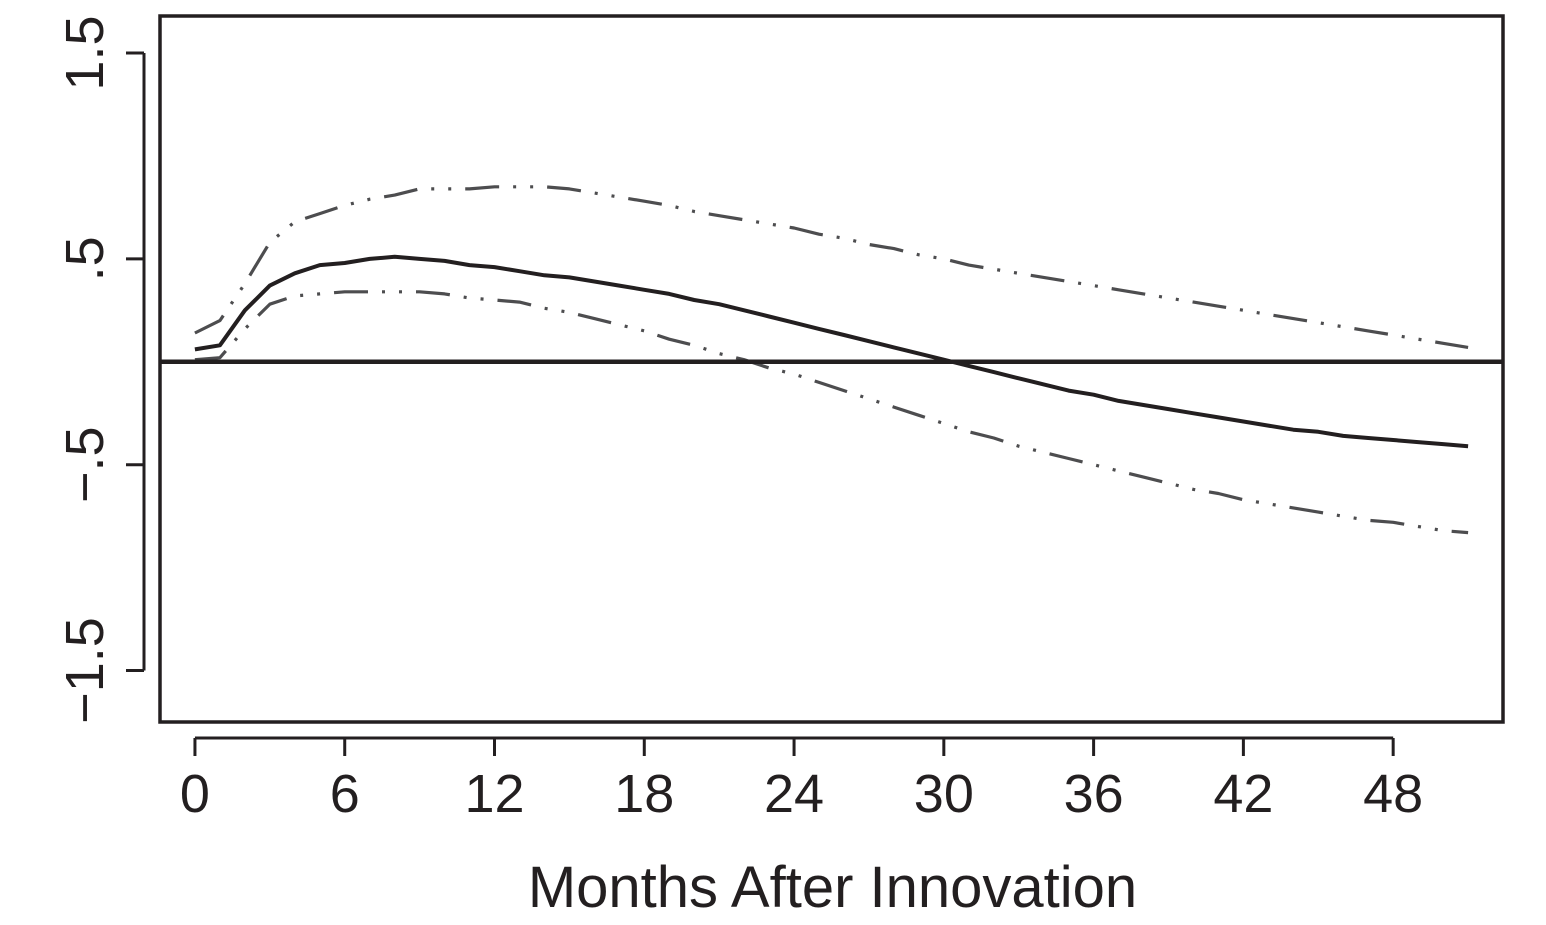 This screenshot has height=925, width=1546. What do you see at coordinates (100, 370) in the screenshot?
I see `y-axis: −1.5 −.5 .5 1.5` at bounding box center [100, 370].